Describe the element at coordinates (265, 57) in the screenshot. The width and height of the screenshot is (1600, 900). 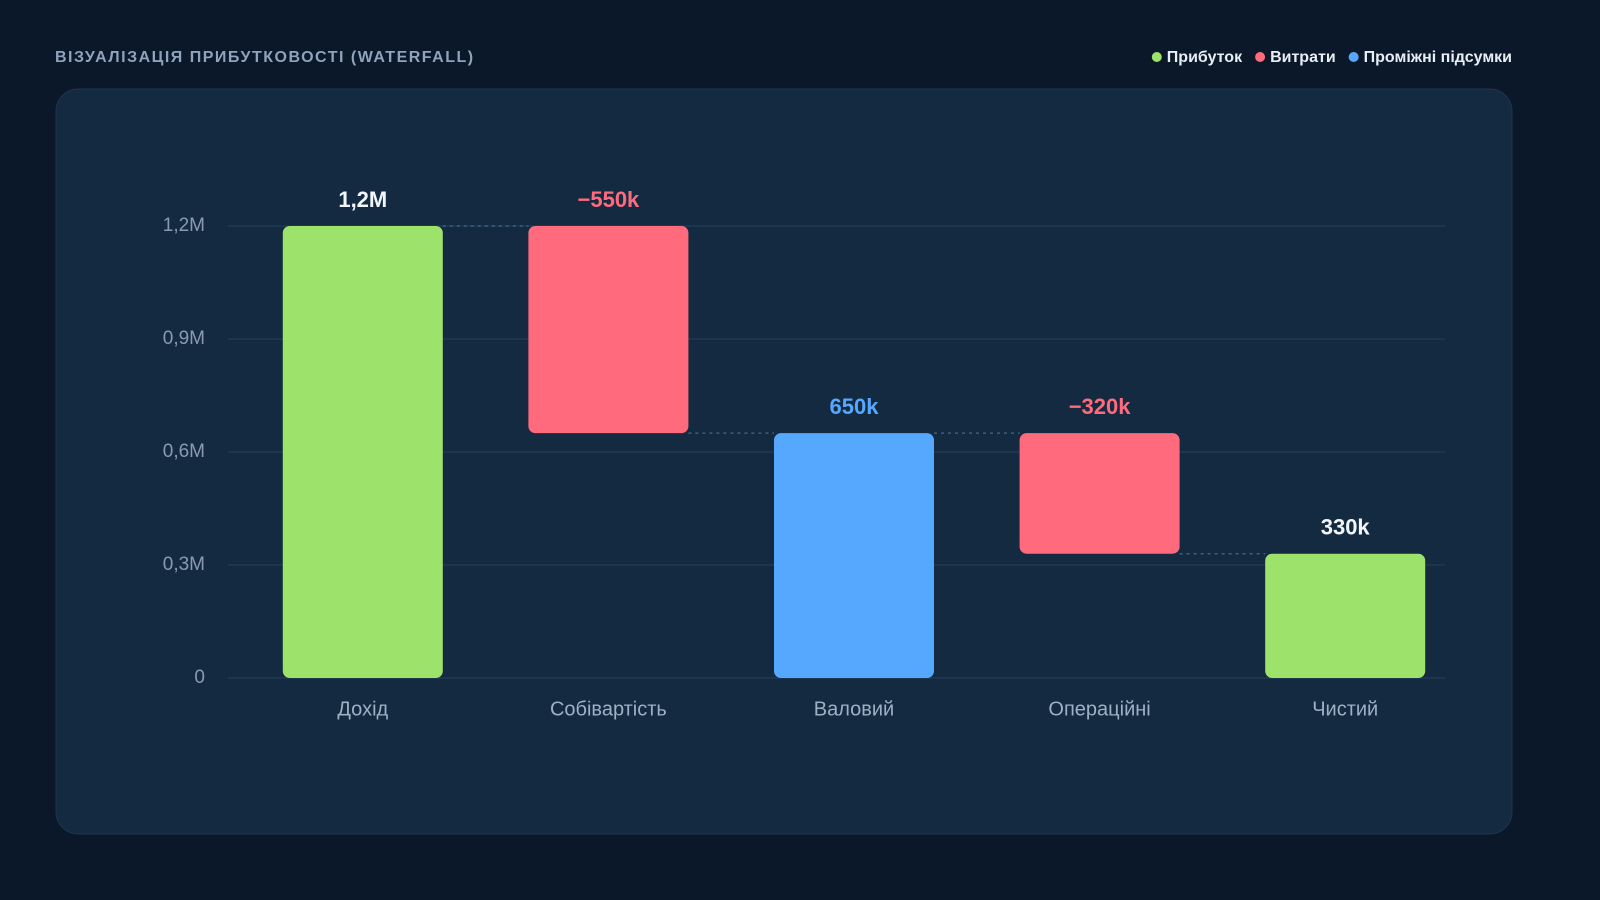
I see `chart-title: ВІЗУАЛІЗАЦІЯ ПРИБУТКОВОСТІ (WATERFALL)` at that location.